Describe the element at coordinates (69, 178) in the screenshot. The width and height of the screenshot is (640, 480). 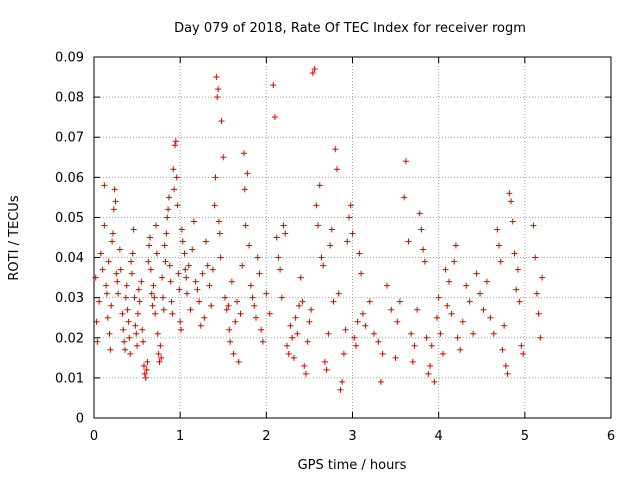
I see `y-tick-label: 0.06` at that location.